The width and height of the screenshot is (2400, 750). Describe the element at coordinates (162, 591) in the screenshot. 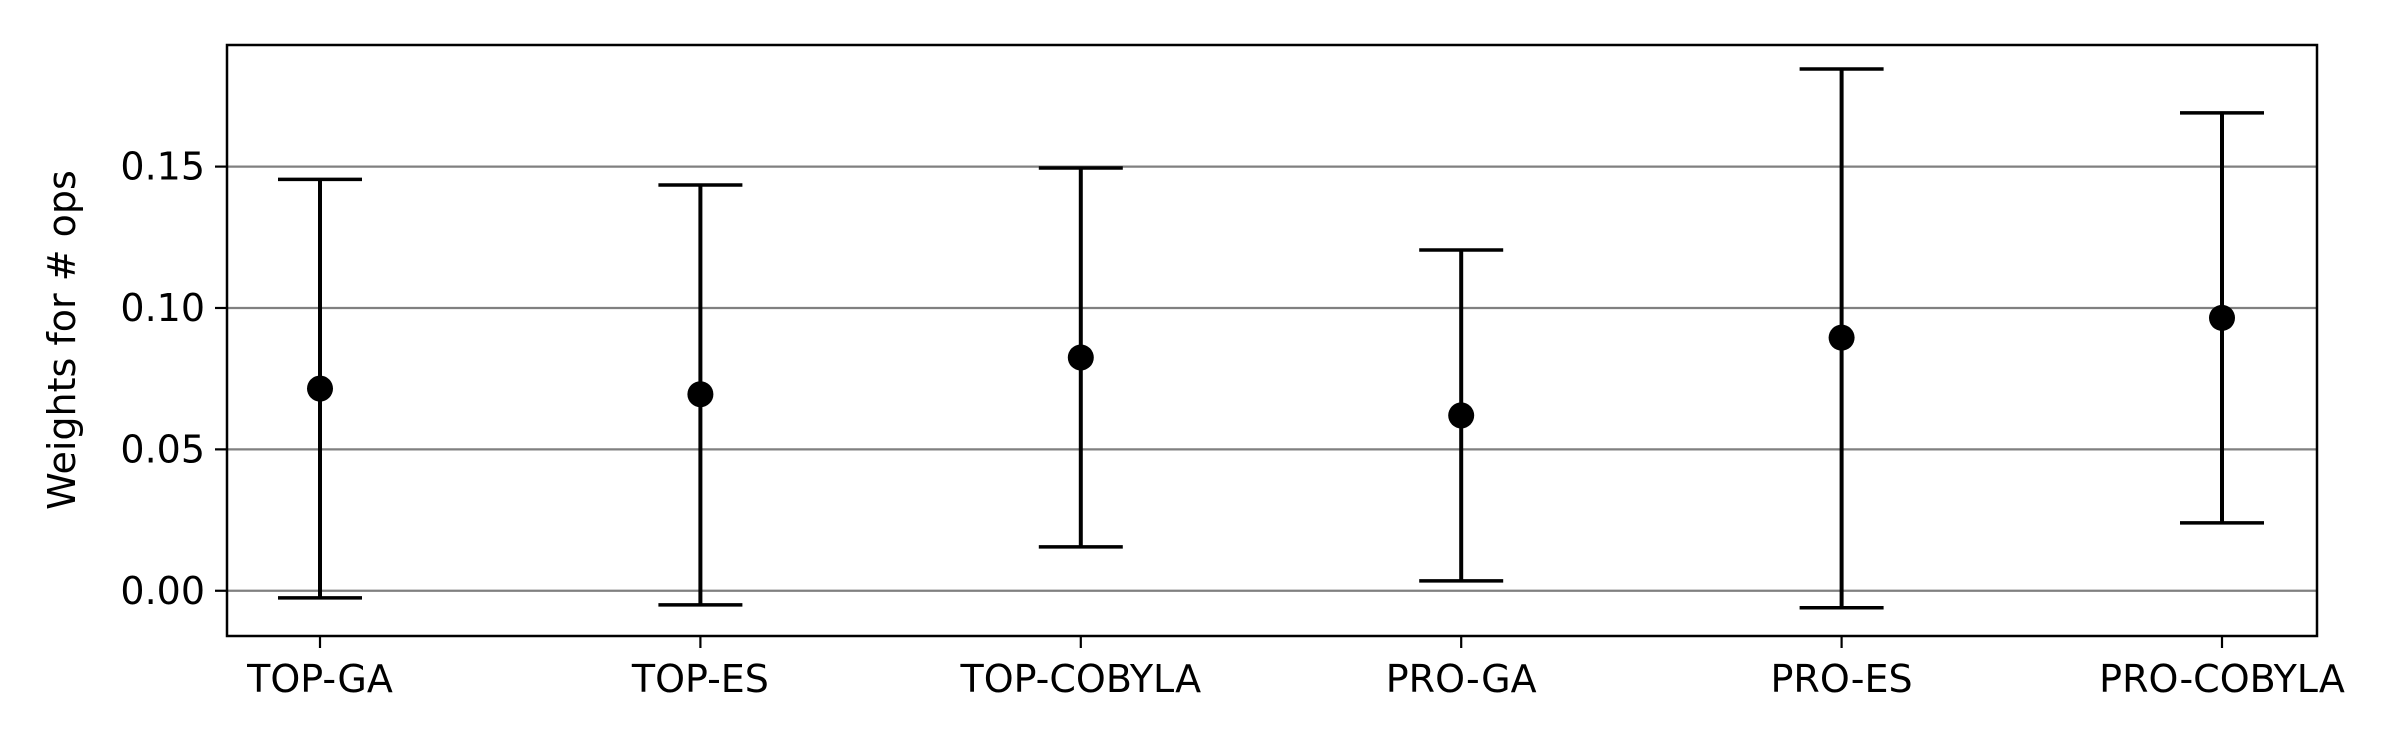

I see `y-tick-label: 0.00` at that location.